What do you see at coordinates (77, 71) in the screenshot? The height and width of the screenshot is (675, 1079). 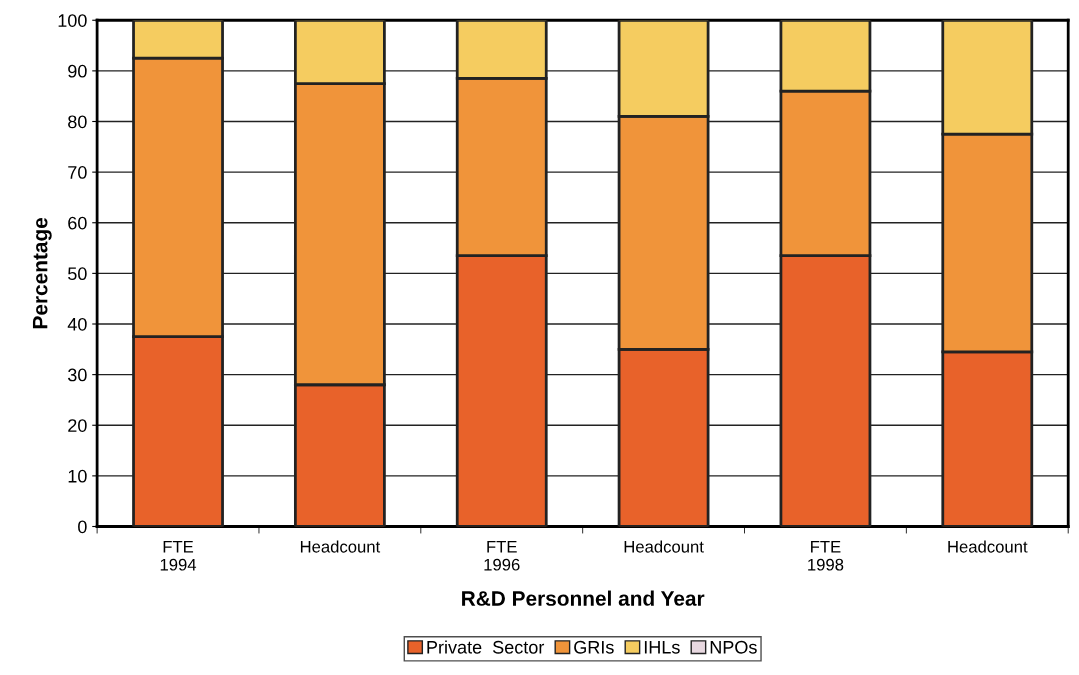 I see `y-tick-label: 90` at bounding box center [77, 71].